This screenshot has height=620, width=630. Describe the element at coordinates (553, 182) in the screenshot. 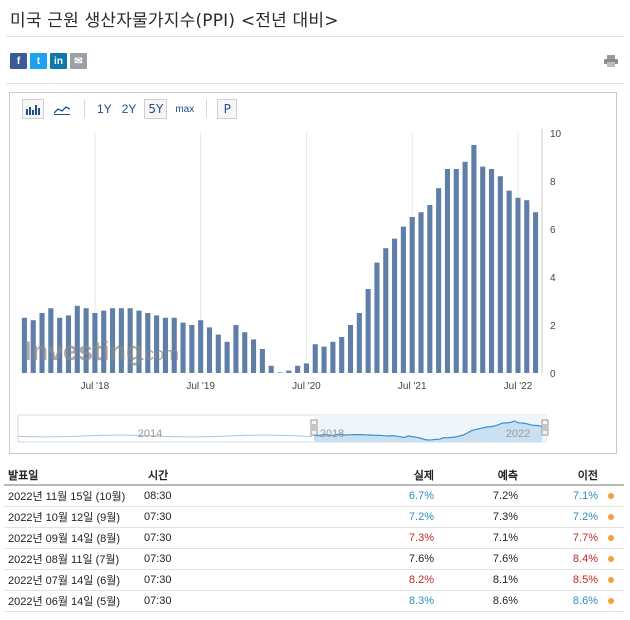

I see `y-tick-label: 8` at that location.